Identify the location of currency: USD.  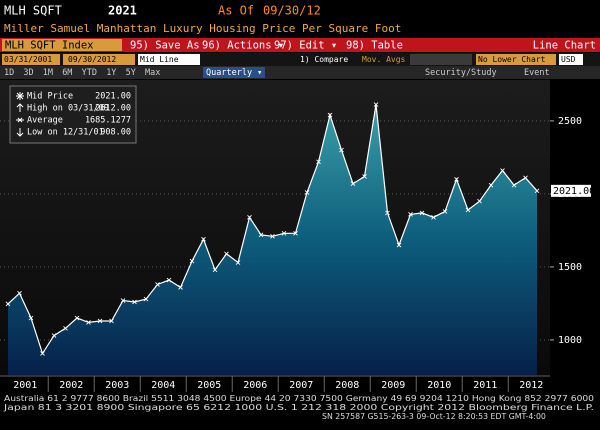
(568, 59).